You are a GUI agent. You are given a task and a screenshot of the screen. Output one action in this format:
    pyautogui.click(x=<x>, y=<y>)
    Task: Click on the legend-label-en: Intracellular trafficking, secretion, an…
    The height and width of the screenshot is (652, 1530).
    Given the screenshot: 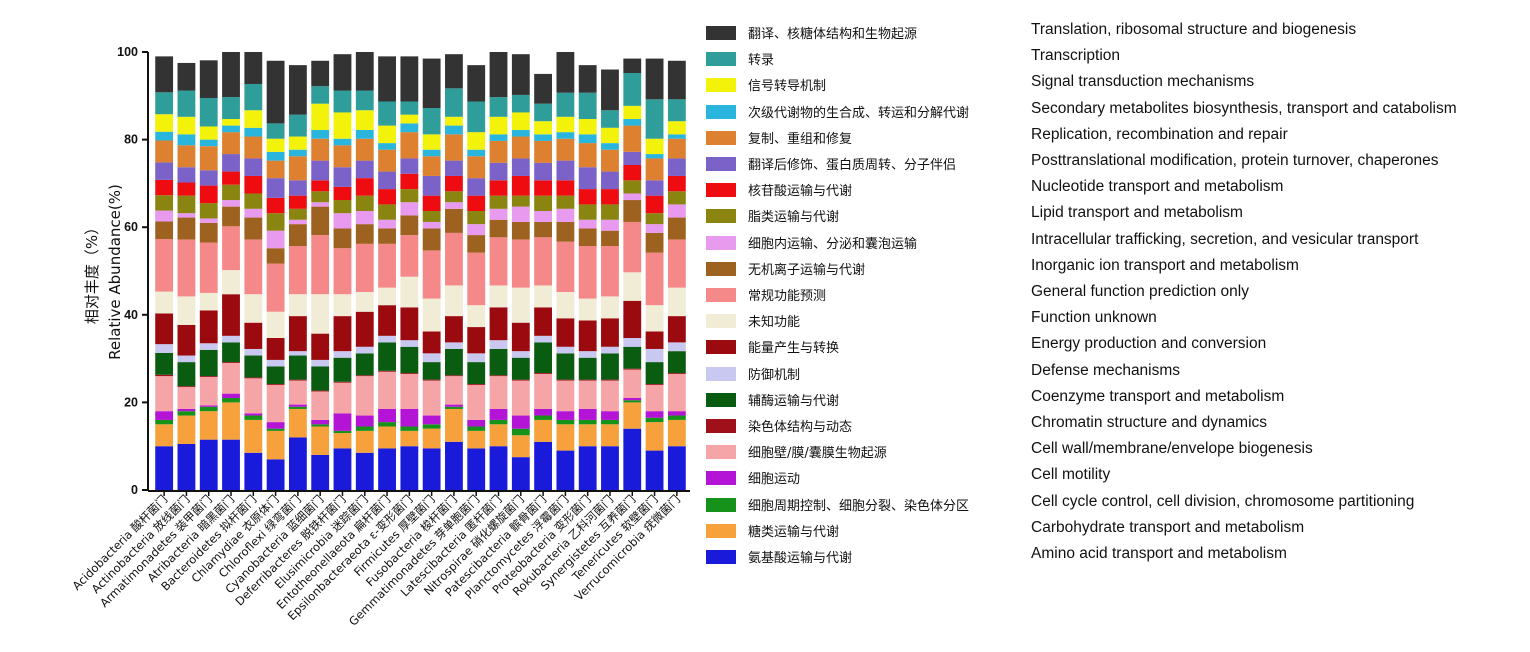 What is the action you would take?
    pyautogui.click(x=1225, y=239)
    